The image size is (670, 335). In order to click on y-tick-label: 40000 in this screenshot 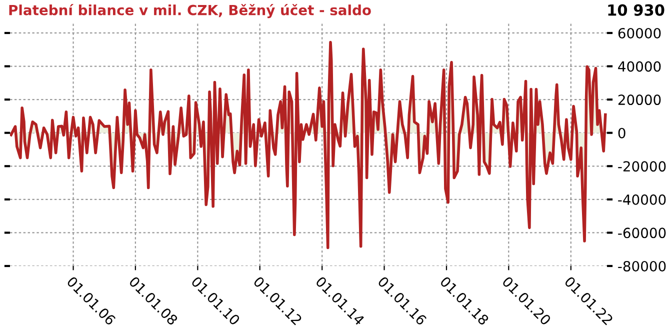, I will do `click(639, 66)`.